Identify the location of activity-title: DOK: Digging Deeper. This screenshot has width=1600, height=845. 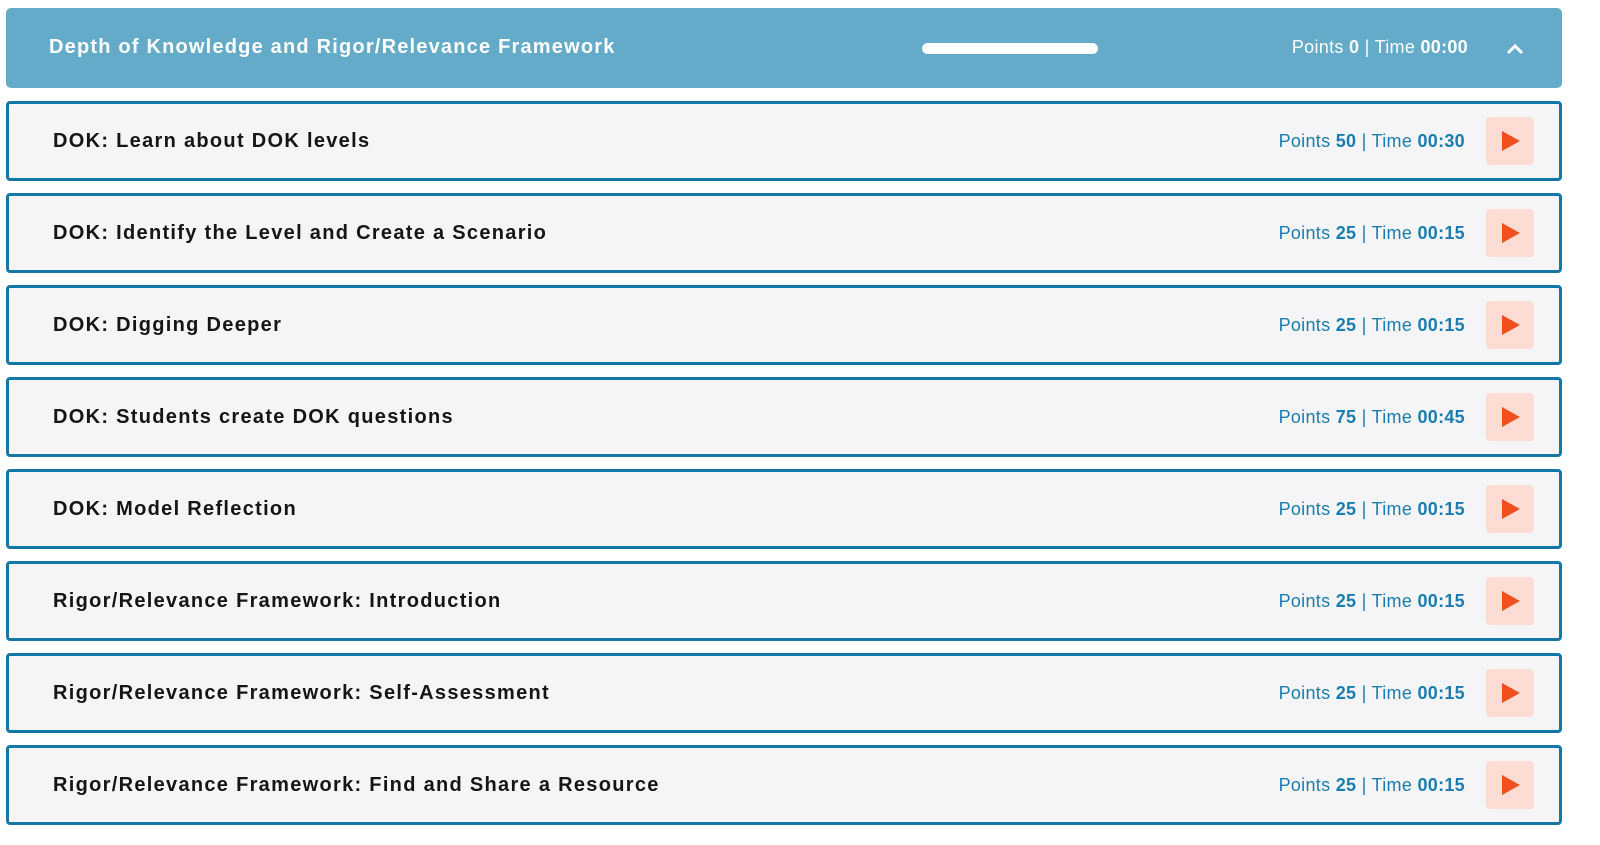
(168, 325).